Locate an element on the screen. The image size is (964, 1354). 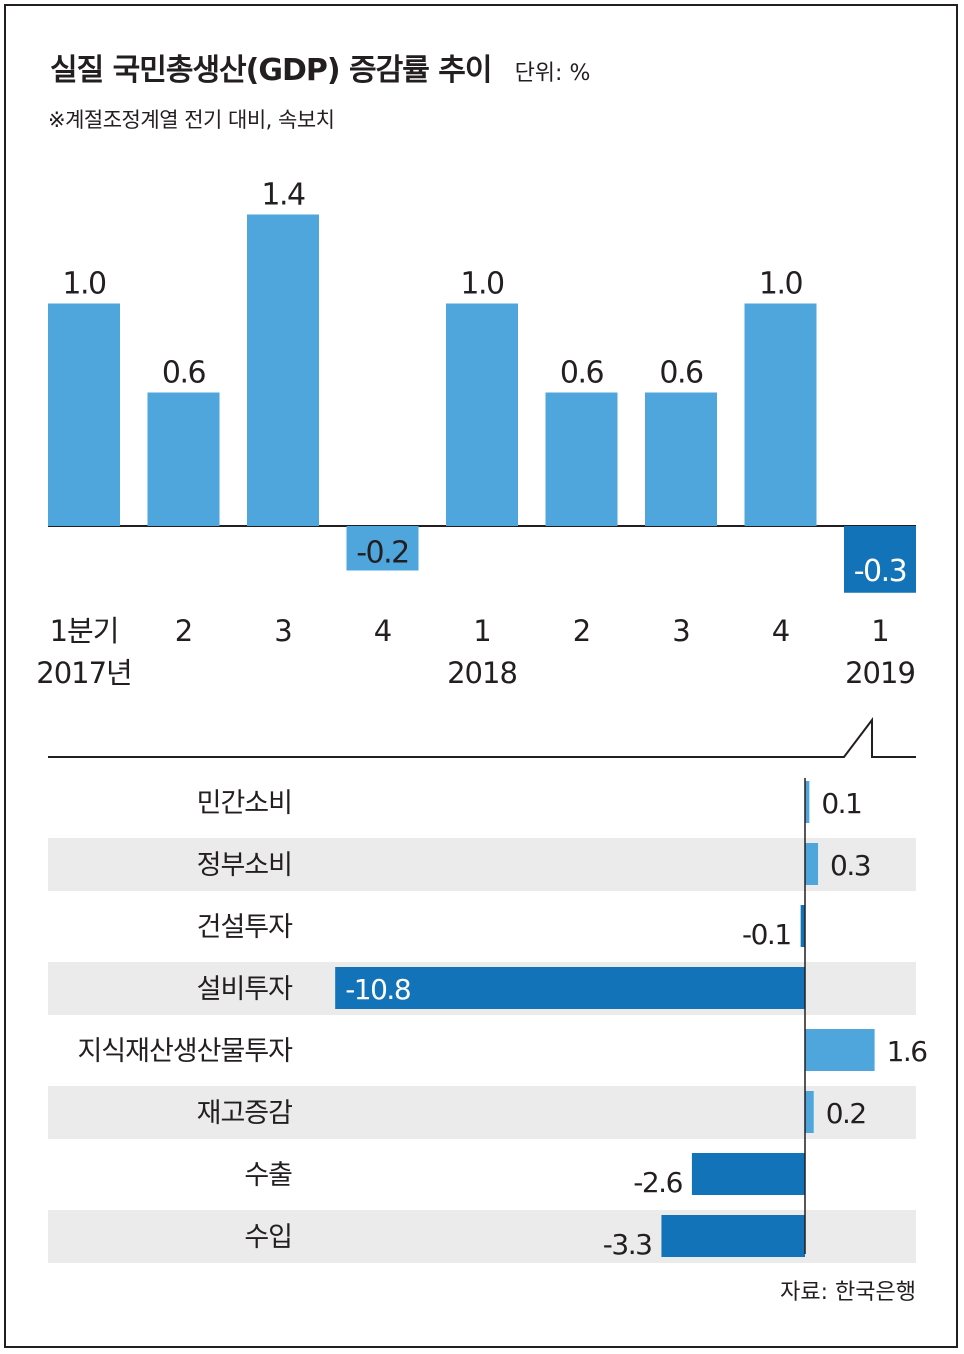
component-value-label: 0.1 is located at coordinates (841, 803).